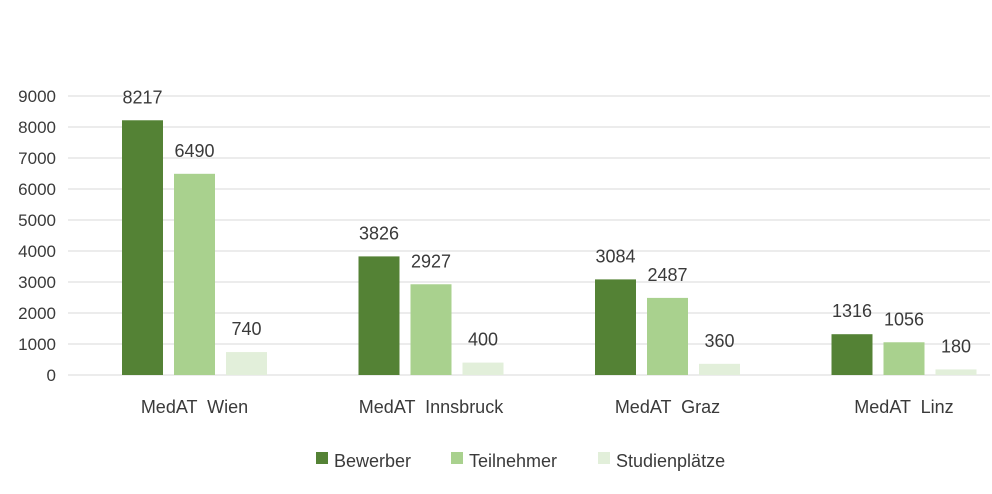 The height and width of the screenshot is (494, 992). Describe the element at coordinates (37, 313) in the screenshot. I see `y-tick-label: 2000` at that location.